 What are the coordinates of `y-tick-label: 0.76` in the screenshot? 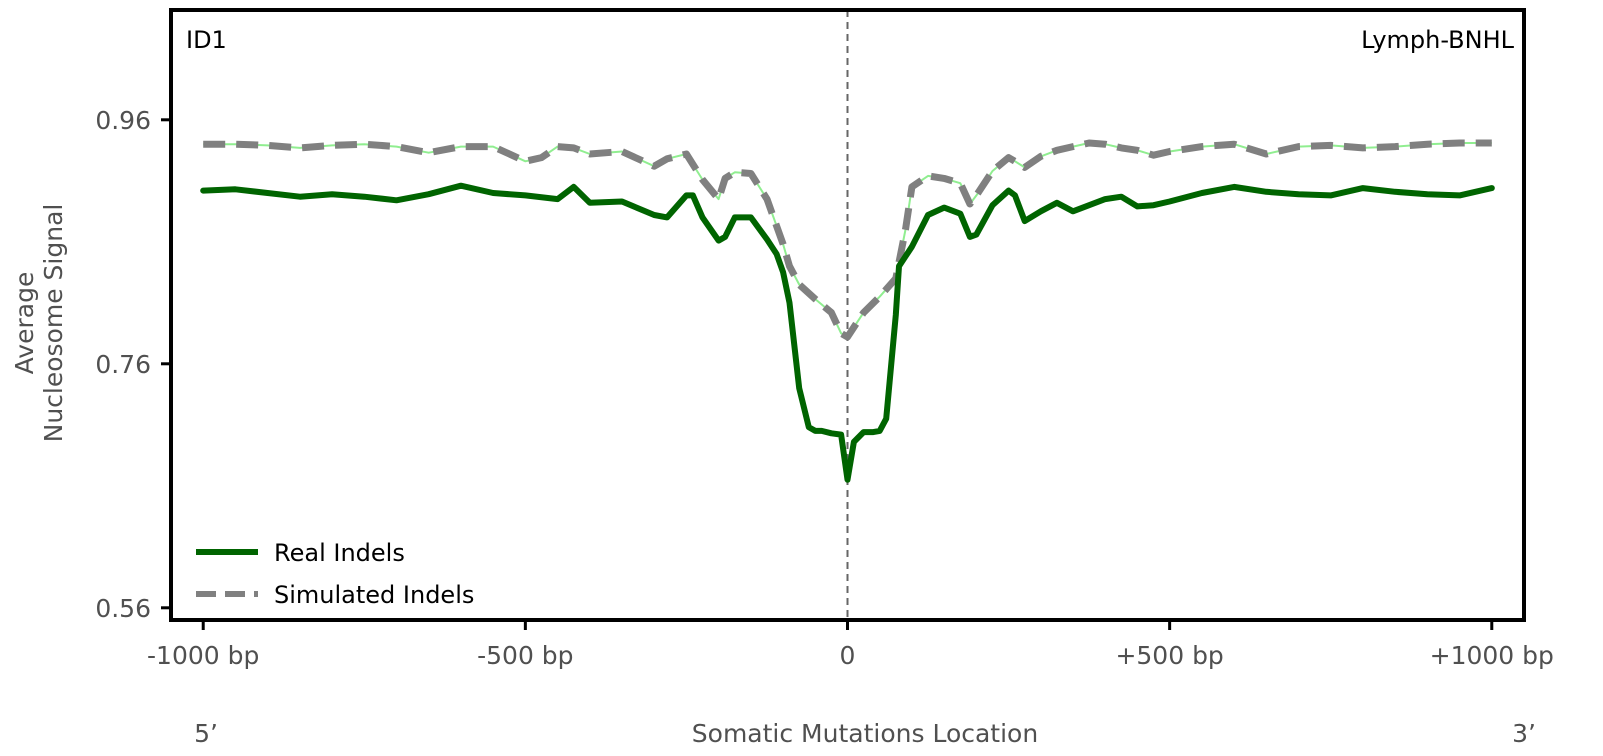 It's located at (123, 364).